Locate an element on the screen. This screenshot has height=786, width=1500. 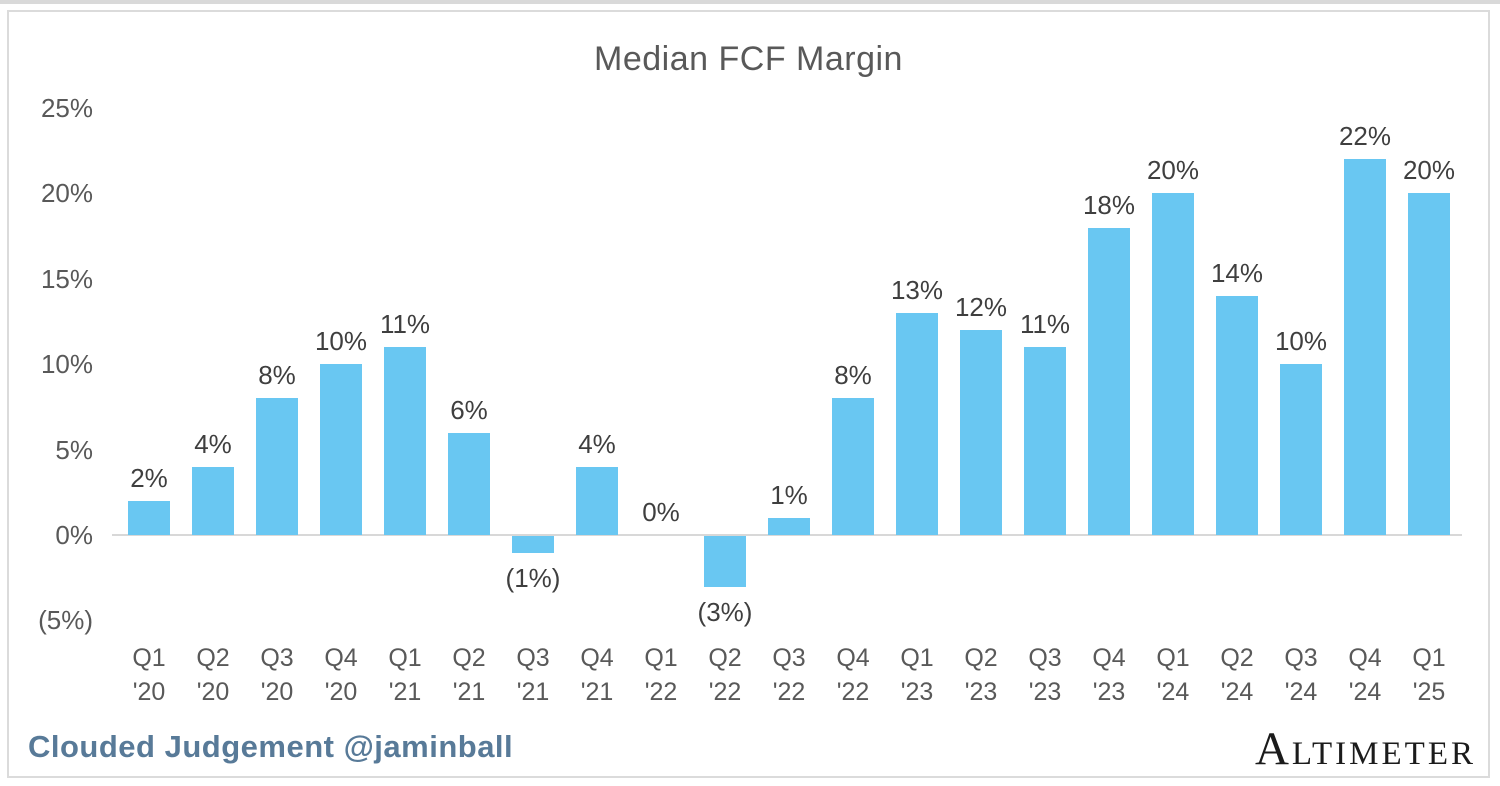
bar-value-label: 14% is located at coordinates (1237, 272).